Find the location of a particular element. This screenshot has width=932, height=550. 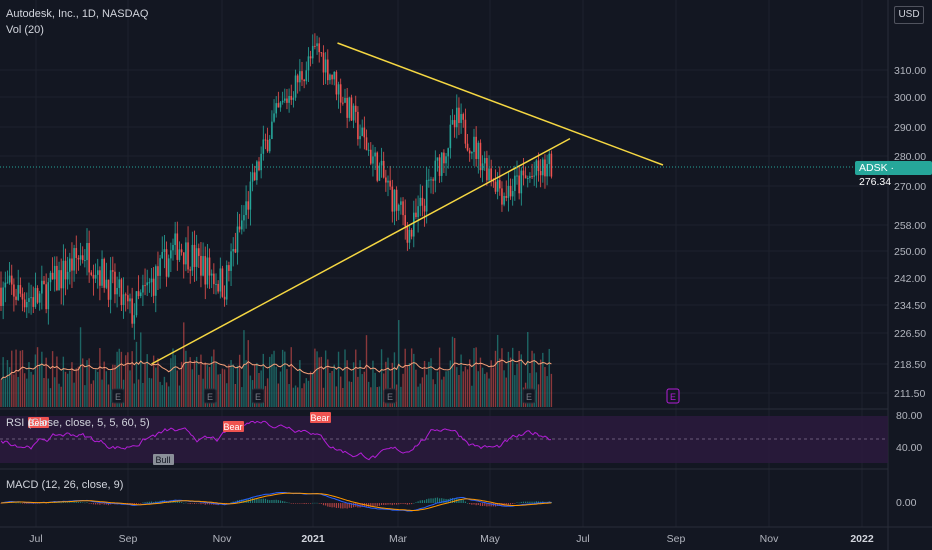

price-tick-label: 250.00 is located at coordinates (910, 252).